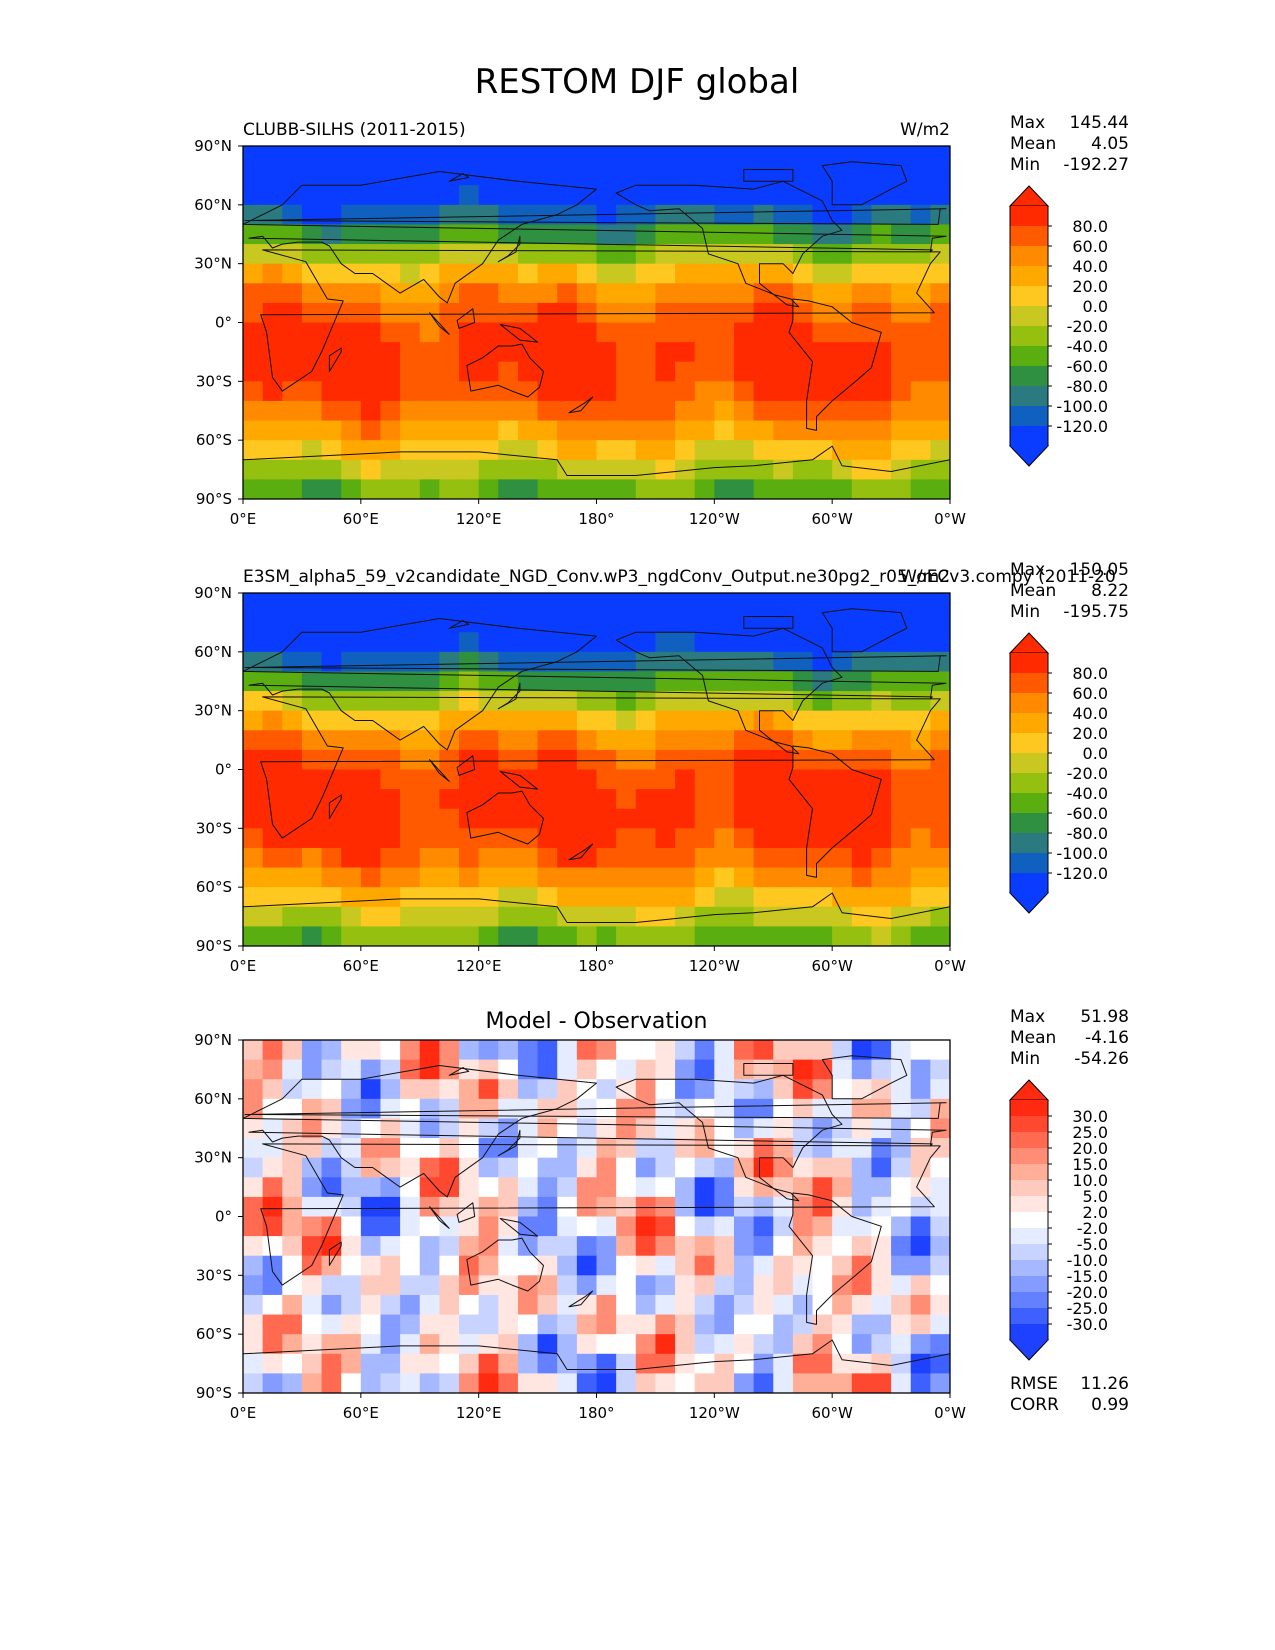 The image size is (1275, 1650). Describe the element at coordinates (596, 1366) in the screenshot. I see `coastline` at that location.